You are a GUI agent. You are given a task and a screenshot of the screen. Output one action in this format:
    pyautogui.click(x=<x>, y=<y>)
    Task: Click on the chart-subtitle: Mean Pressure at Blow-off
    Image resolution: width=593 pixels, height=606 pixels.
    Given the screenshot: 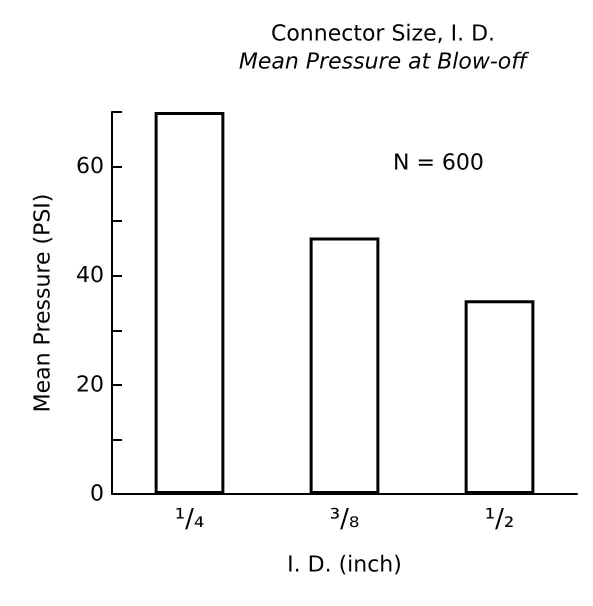 What is the action you would take?
    pyautogui.click(x=384, y=62)
    